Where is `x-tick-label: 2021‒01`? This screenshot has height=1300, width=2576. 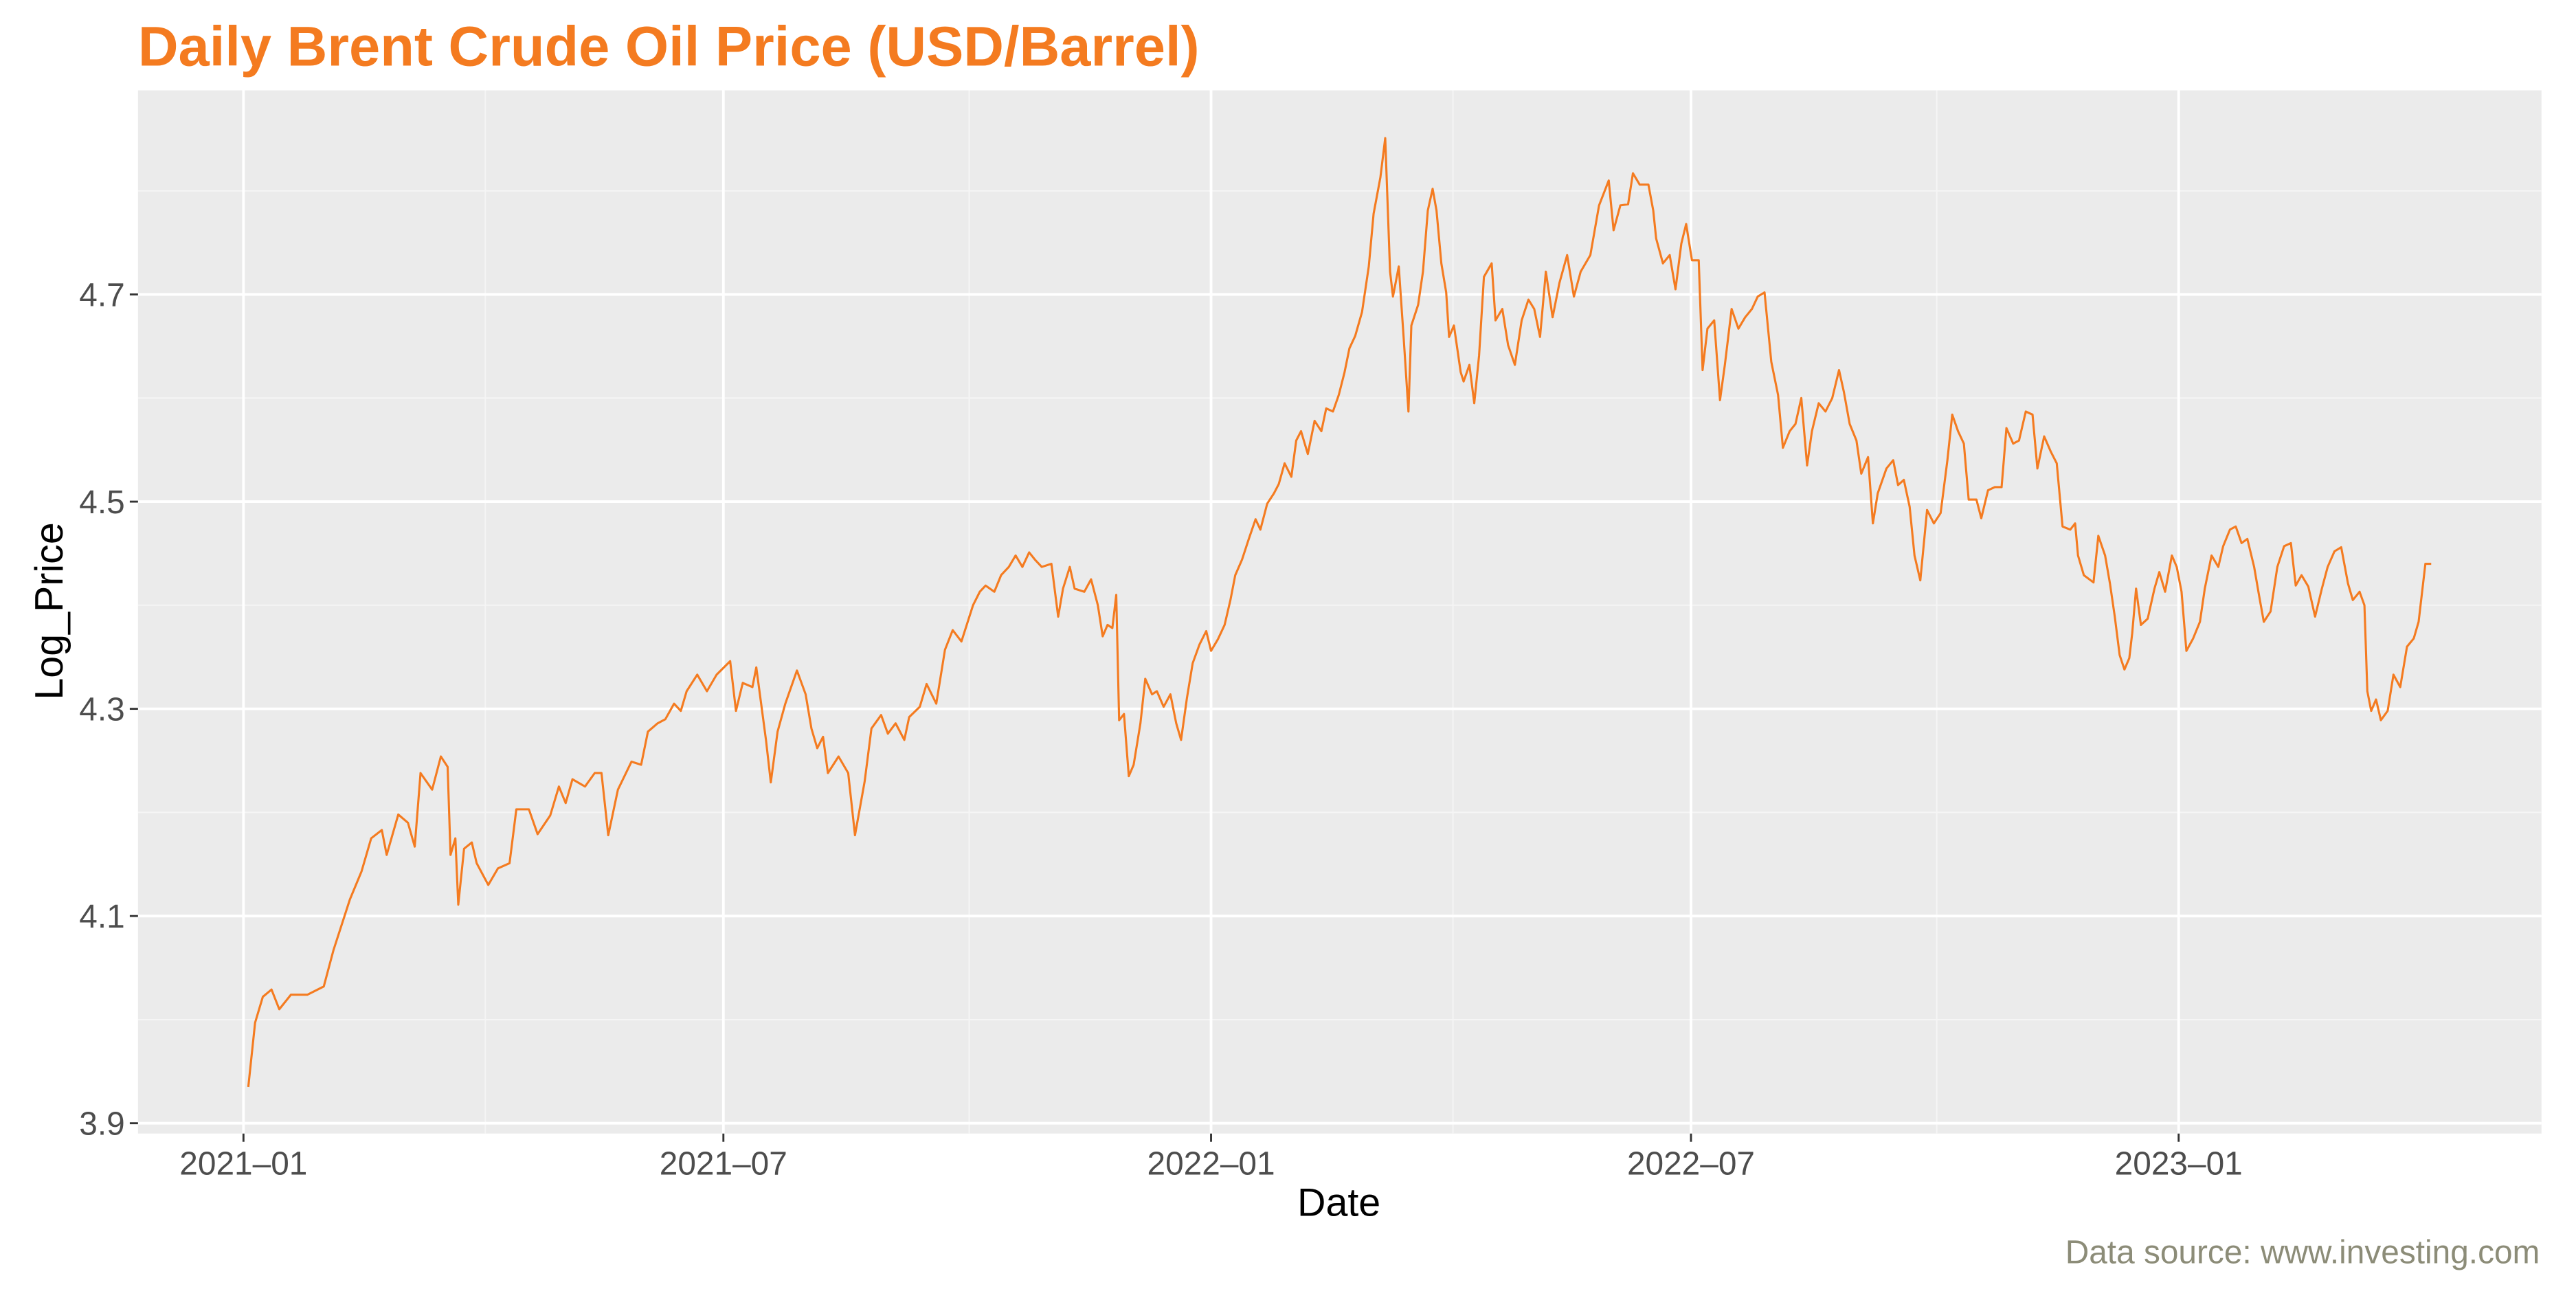
x-tick-label: 2021‒01 is located at coordinates (243, 1164).